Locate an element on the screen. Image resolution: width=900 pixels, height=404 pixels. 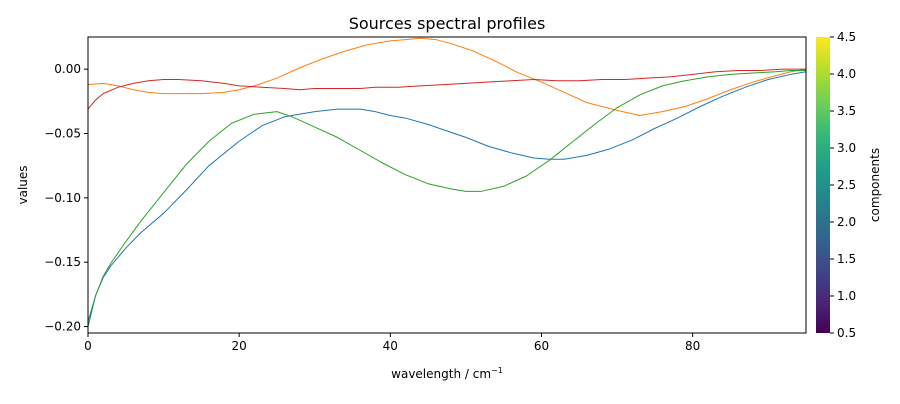
y-tick-label: −0.15 is located at coordinates (62, 262).